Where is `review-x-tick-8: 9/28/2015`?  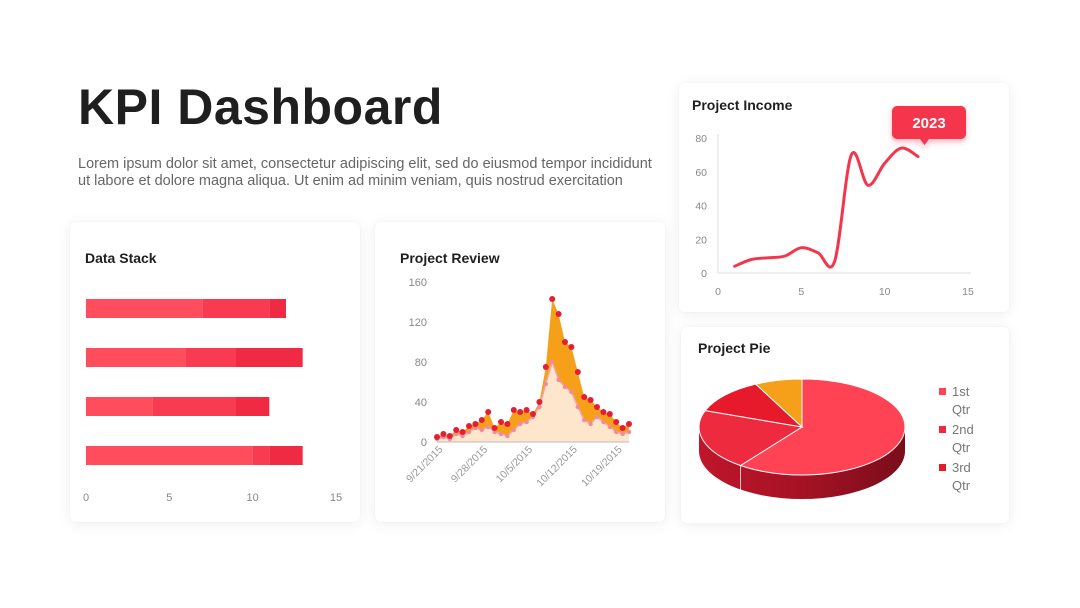 review-x-tick-8: 9/28/2015 is located at coordinates (470, 465).